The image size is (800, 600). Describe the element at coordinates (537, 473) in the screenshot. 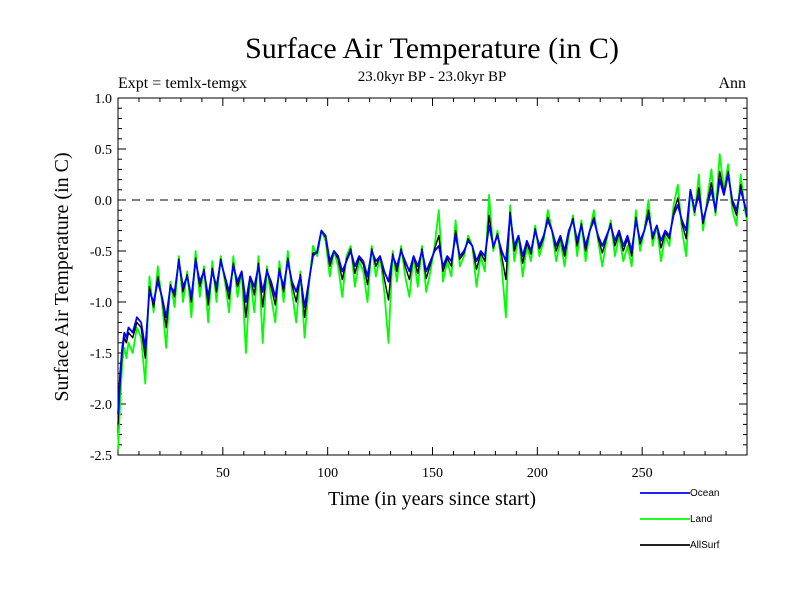

I see `x-tick-label: 200` at that location.